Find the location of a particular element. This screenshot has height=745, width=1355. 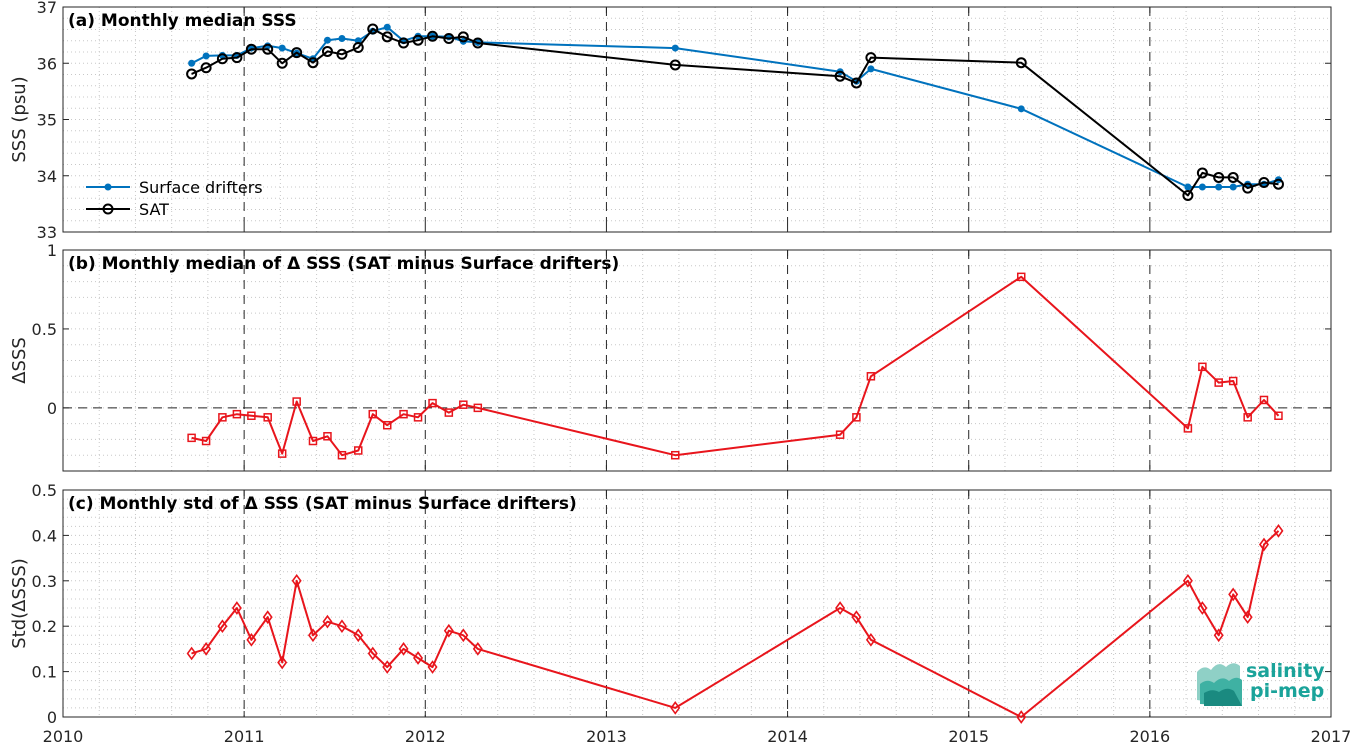

logo-line2: pi-mep is located at coordinates (1287, 691).